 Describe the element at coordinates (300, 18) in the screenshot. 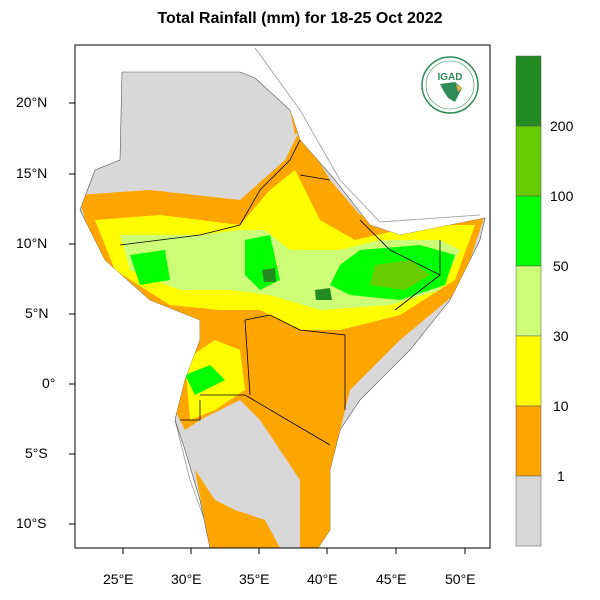

I see `map-title: Total Rainfall (mm) for 18-25 Oct 2022` at that location.